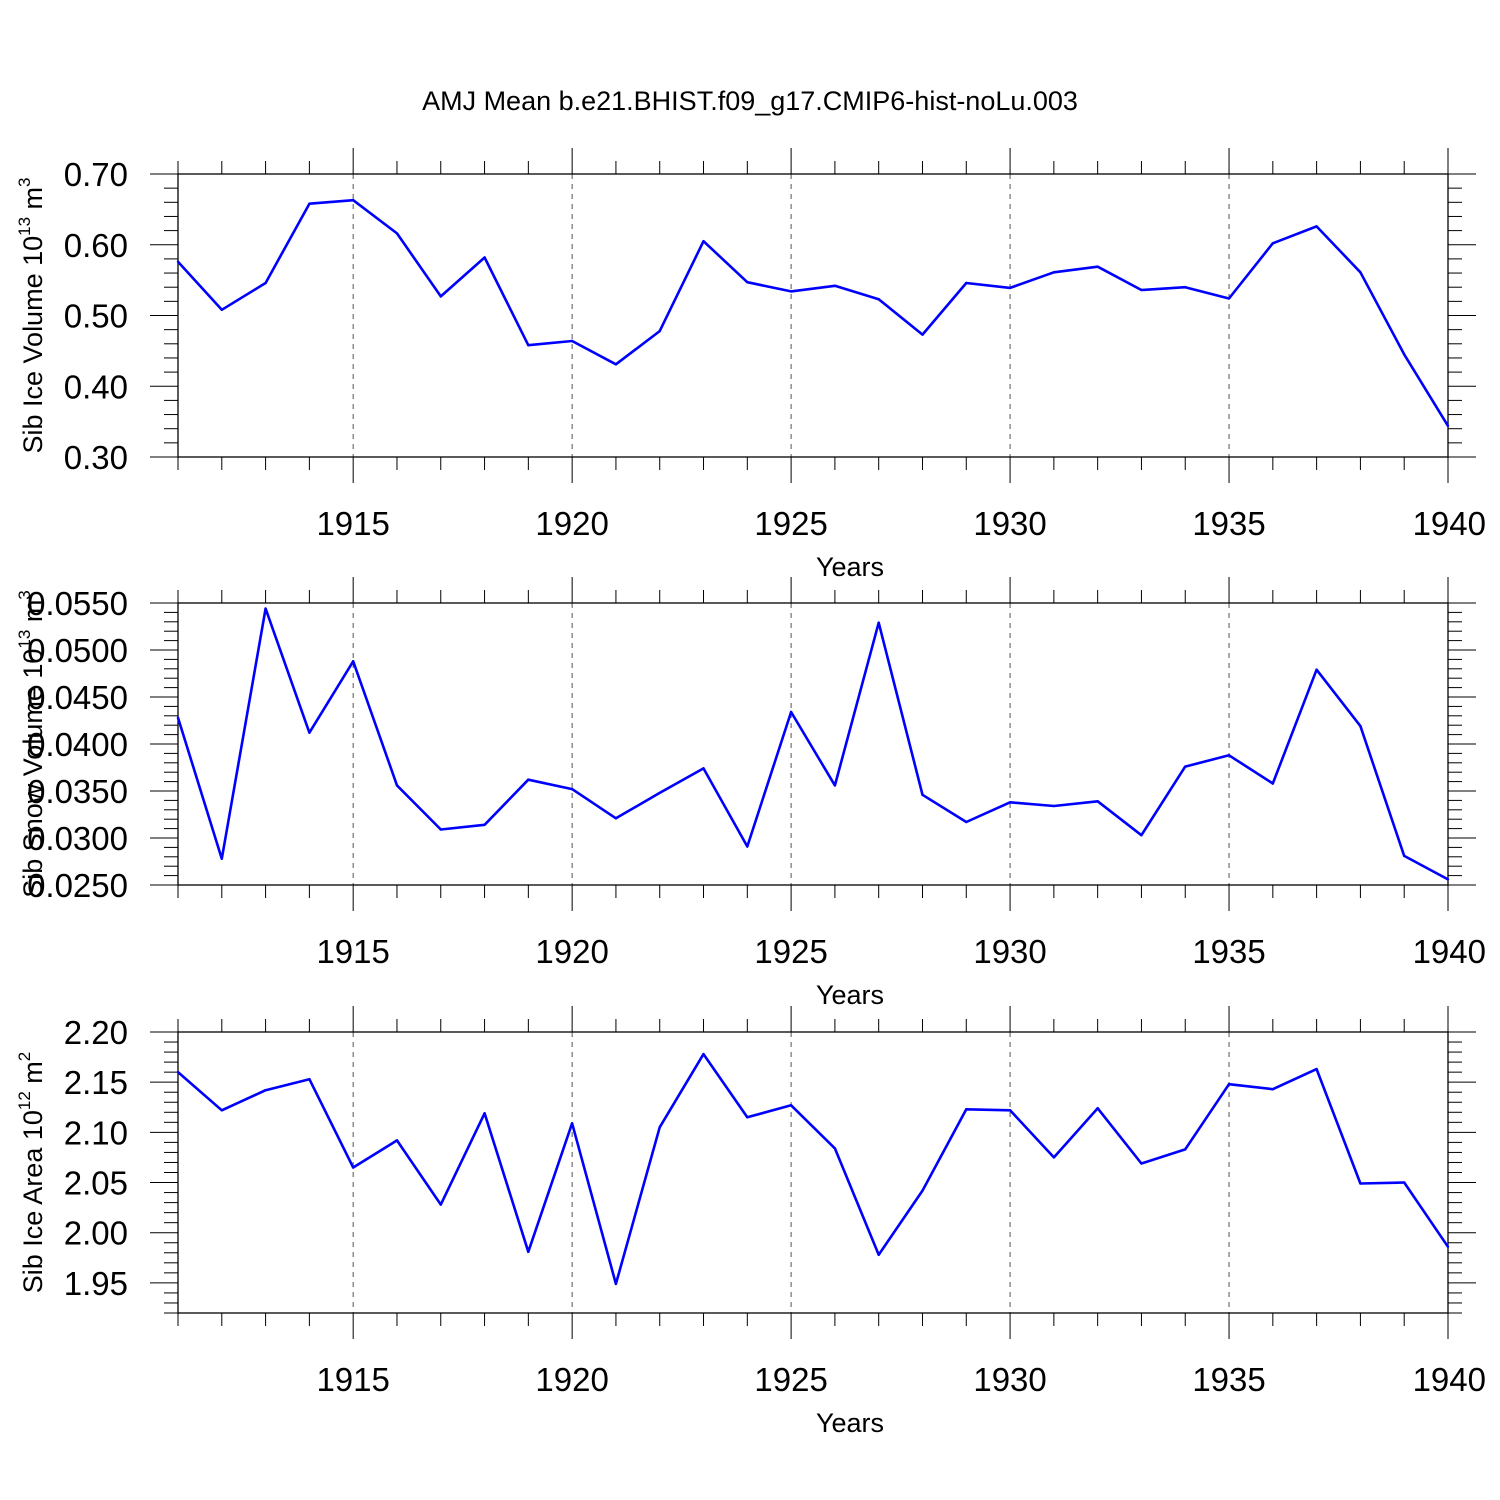 The height and width of the screenshot is (1500, 1500). Describe the element at coordinates (1273, 243) in the screenshot. I see `data-point-1936` at that location.